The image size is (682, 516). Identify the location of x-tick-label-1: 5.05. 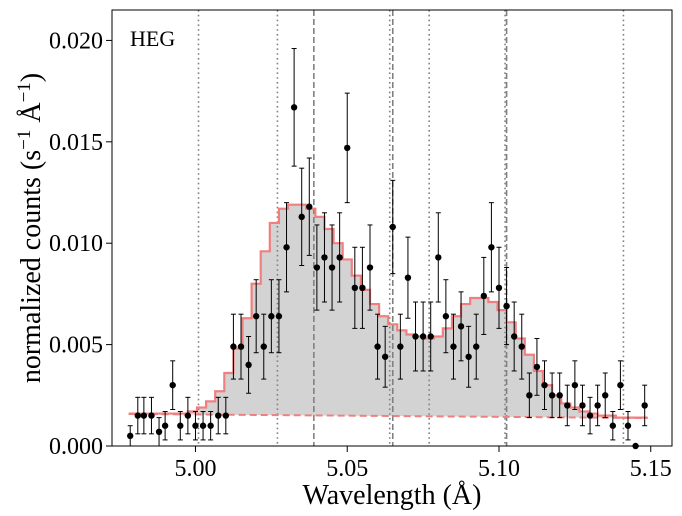
(347, 469).